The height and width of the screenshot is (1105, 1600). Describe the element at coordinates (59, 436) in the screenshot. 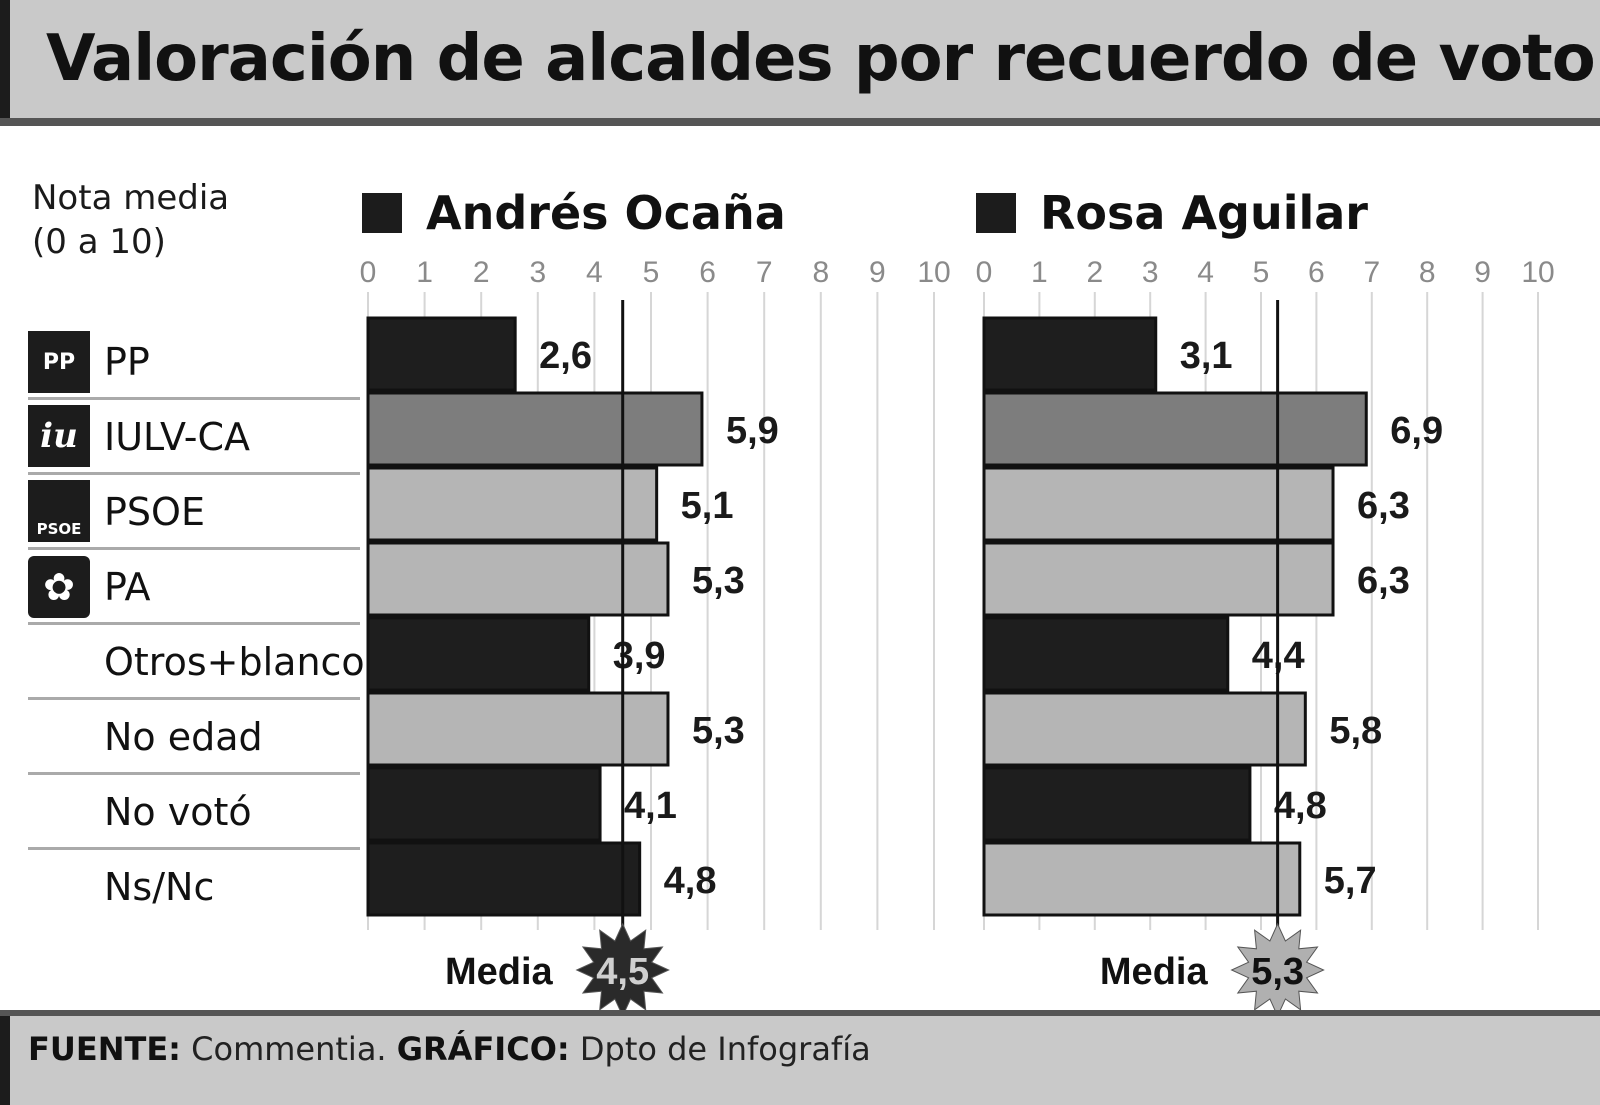

I see `iu-logo-icon: iu` at that location.